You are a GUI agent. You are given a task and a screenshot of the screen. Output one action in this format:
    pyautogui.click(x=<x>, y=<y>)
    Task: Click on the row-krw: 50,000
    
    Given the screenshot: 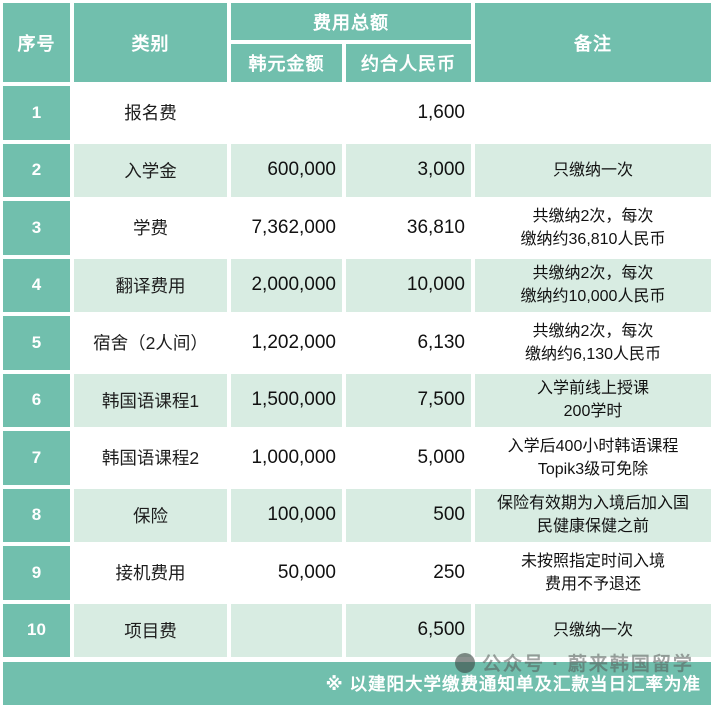 What is the action you would take?
    pyautogui.click(x=286, y=573)
    